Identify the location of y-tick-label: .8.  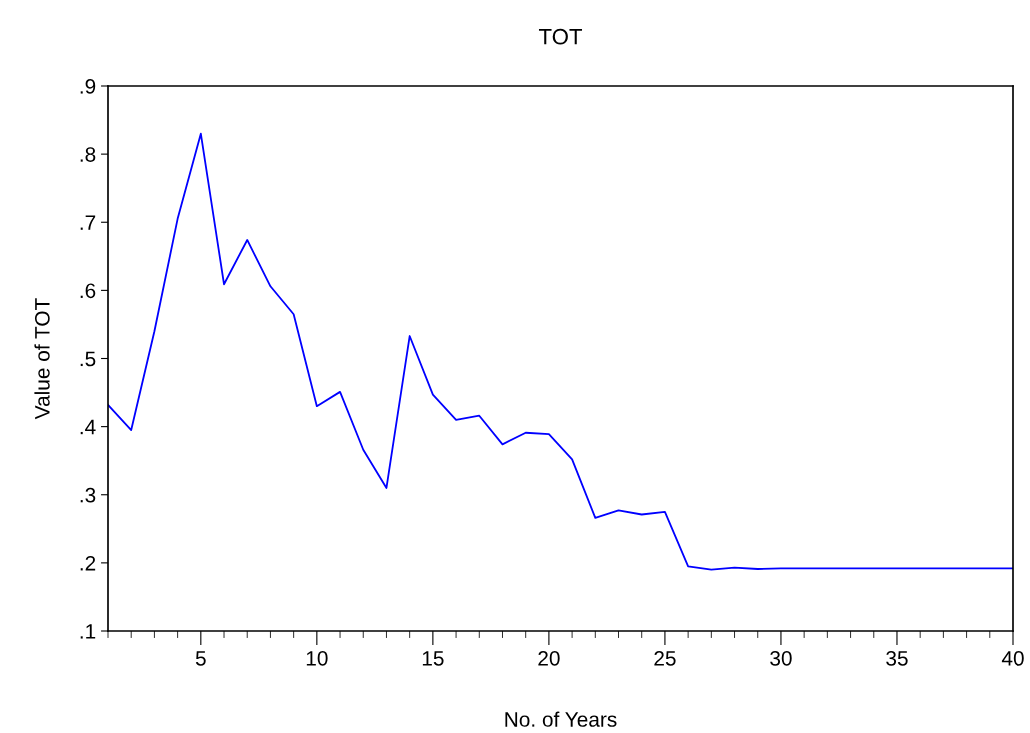
(88, 154).